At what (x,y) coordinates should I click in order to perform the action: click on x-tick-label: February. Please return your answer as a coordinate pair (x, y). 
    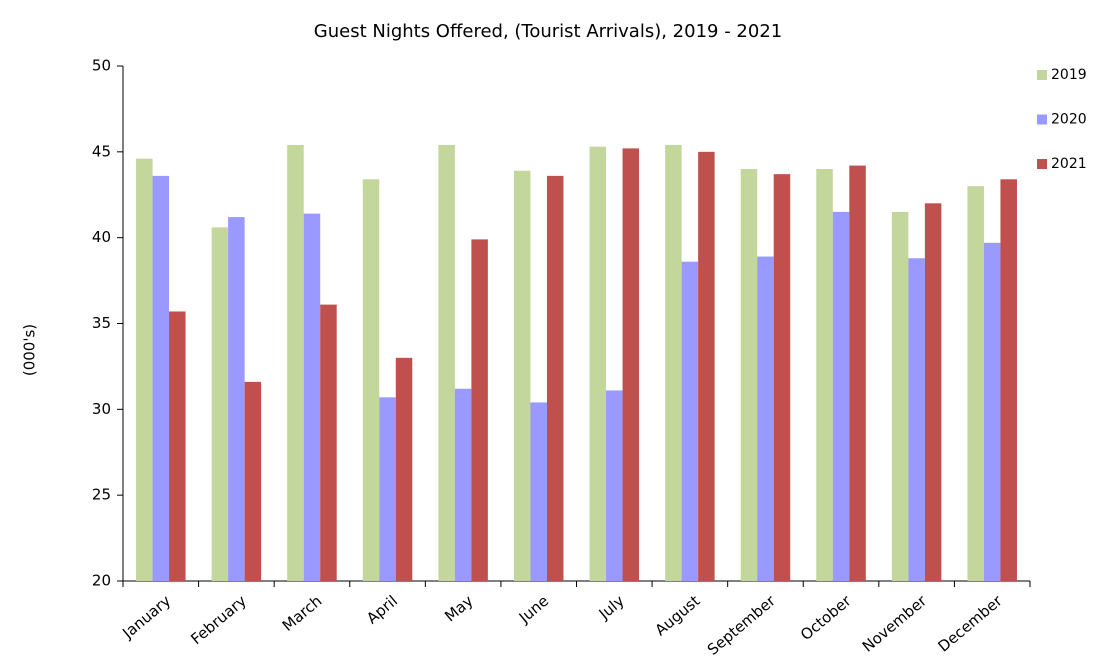
    Looking at the image, I should click on (218, 620).